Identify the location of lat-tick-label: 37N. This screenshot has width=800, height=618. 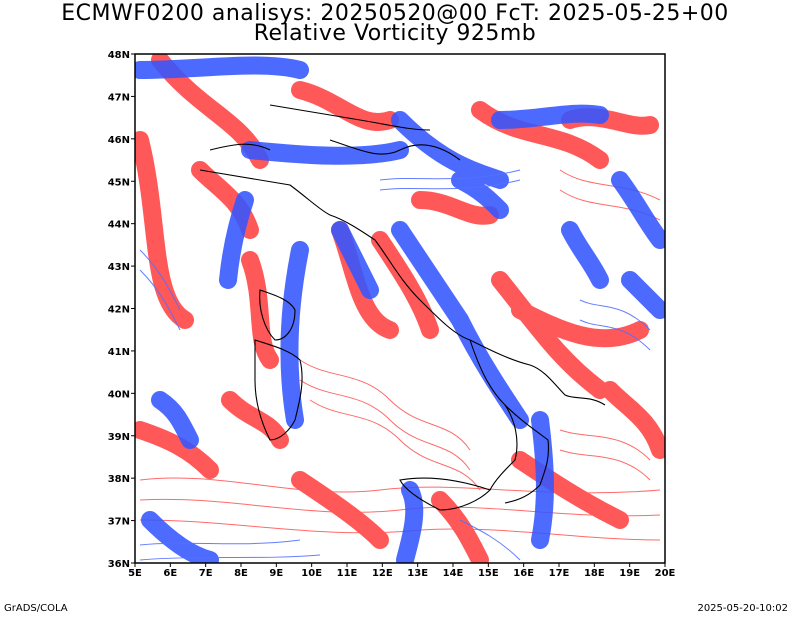
(119, 522).